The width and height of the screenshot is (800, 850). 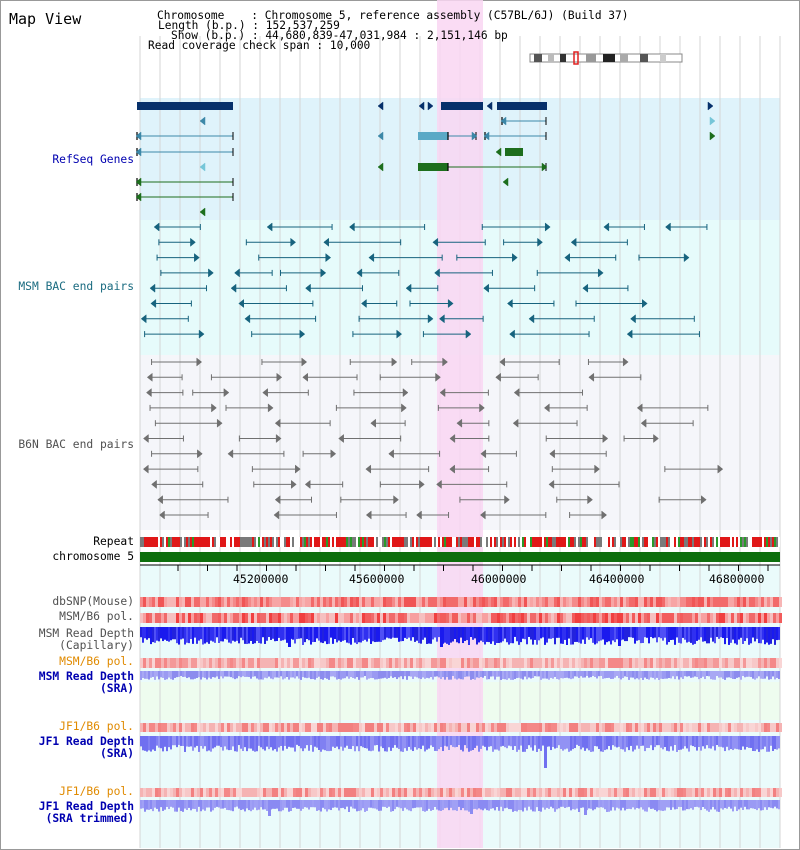 What do you see at coordinates (96, 661) in the screenshot?
I see `track-label-msm-b6-pol-sra: MSM/B6 pol.` at bounding box center [96, 661].